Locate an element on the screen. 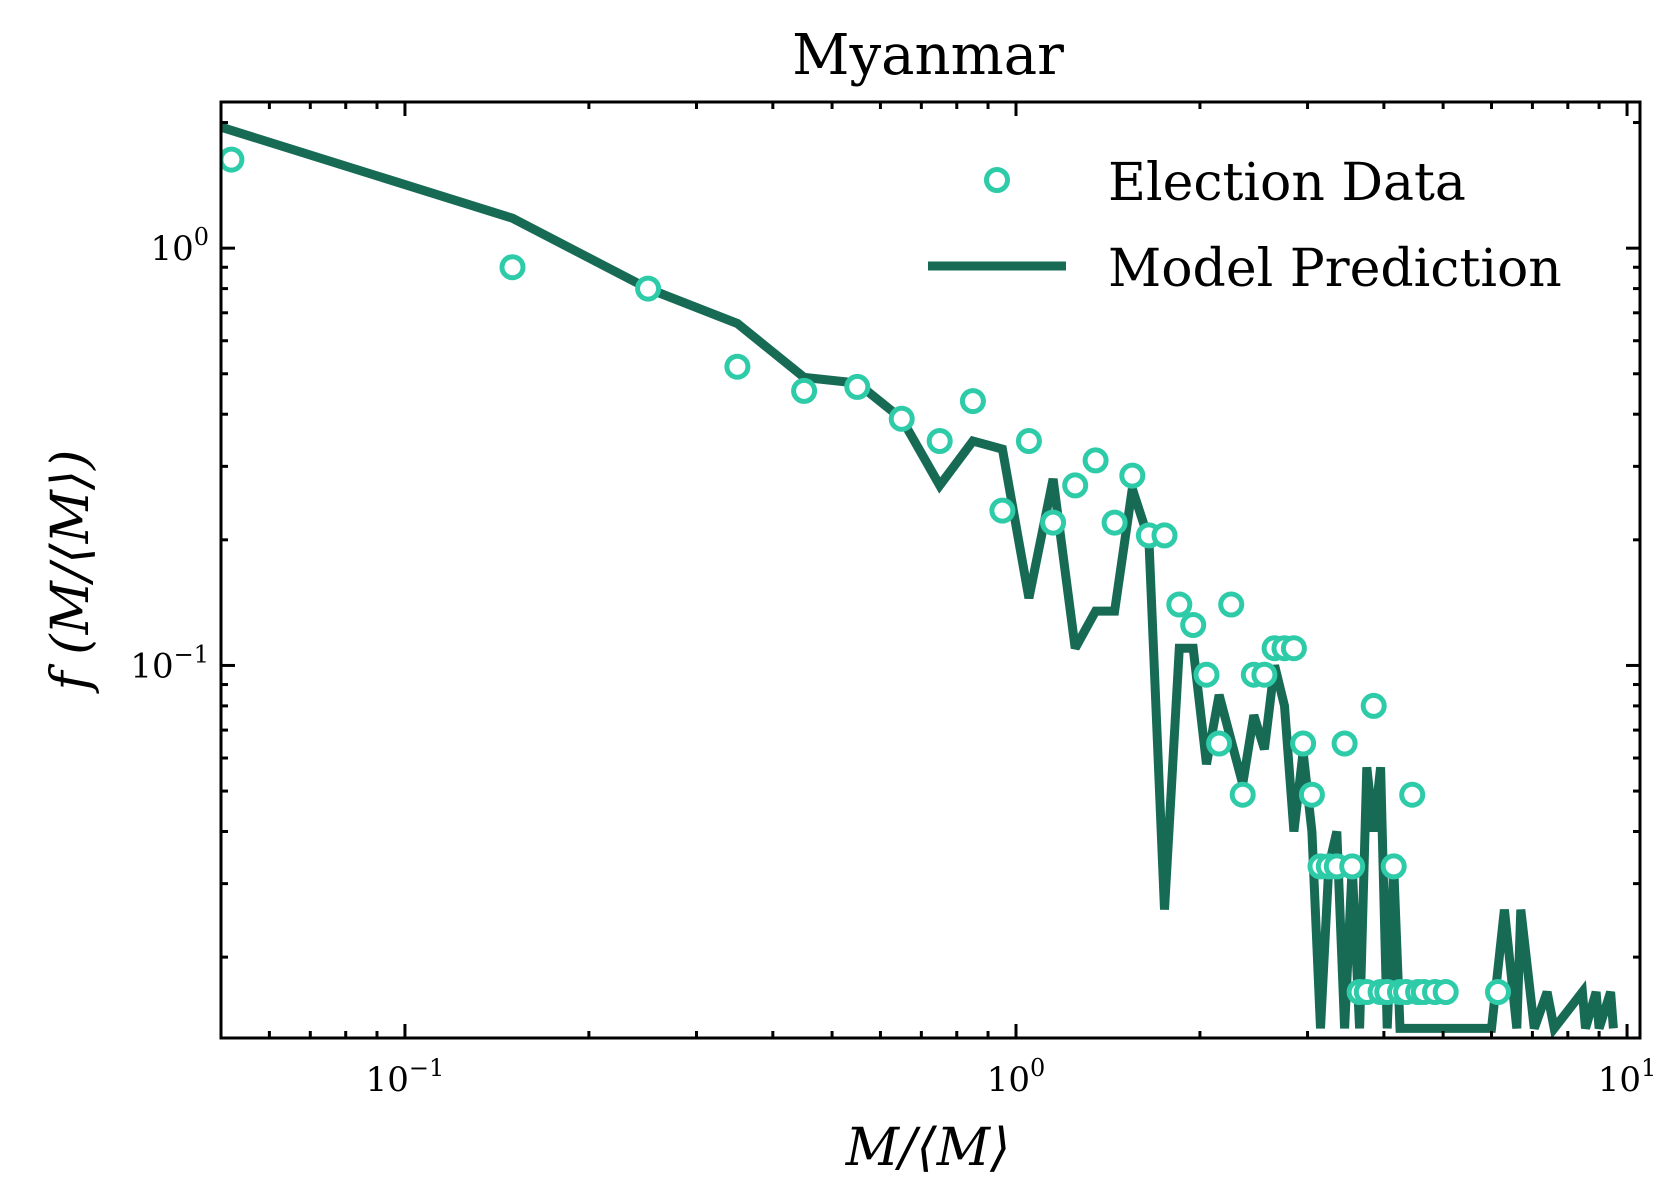 The height and width of the screenshot is (1192, 1663). chart-title: Myanmar is located at coordinates (928, 55).